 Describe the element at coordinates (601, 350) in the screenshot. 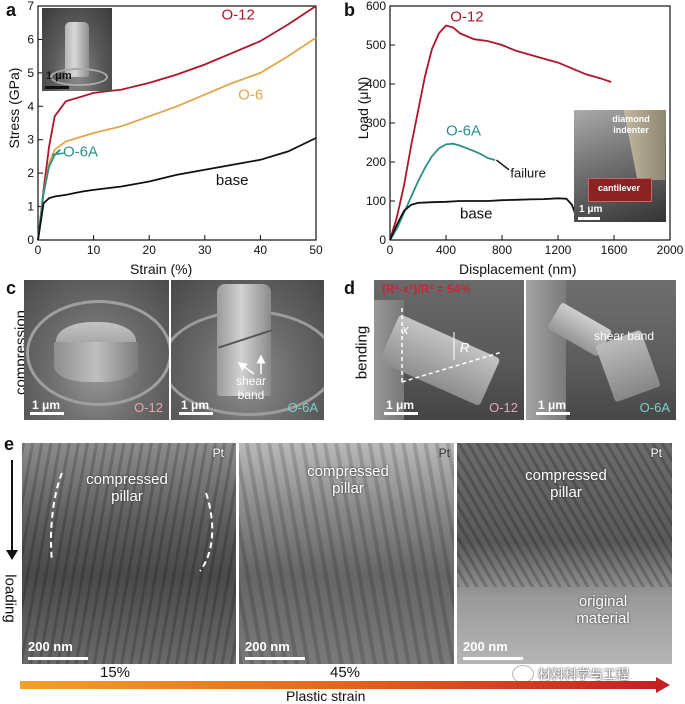

I see `panel-d-right-image: shear band 1 μm O-6A` at that location.